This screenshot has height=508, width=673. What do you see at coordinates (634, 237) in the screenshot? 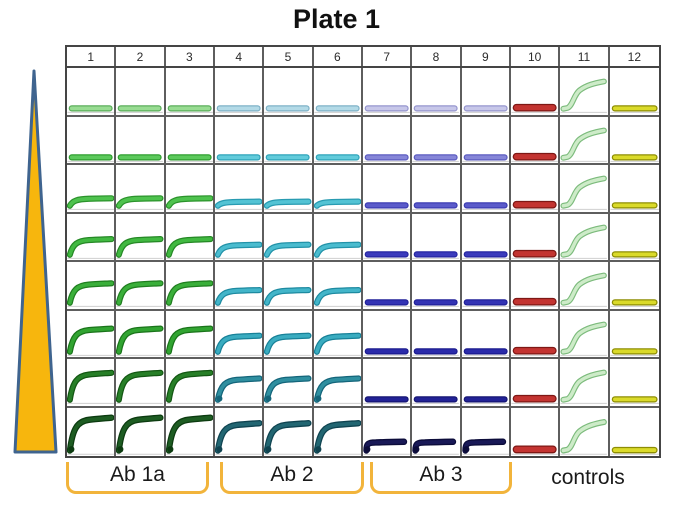
I see `well-r4c12` at bounding box center [634, 237].